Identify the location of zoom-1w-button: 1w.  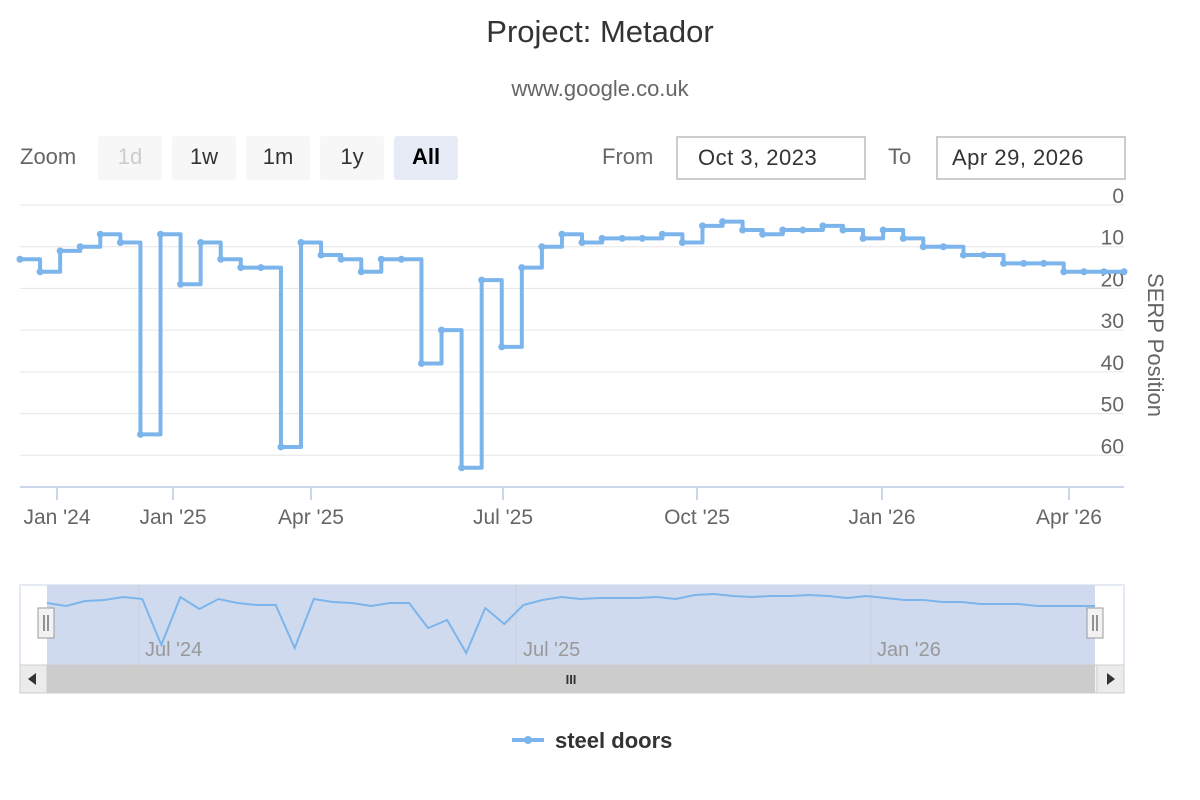
(204, 158).